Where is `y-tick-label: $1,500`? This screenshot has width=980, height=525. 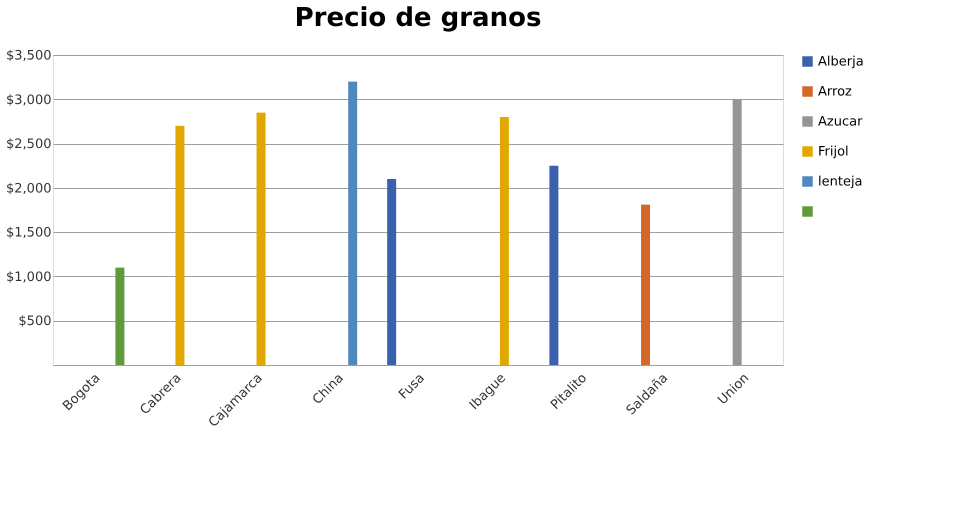 y-tick-label: $1,500 is located at coordinates (29, 233).